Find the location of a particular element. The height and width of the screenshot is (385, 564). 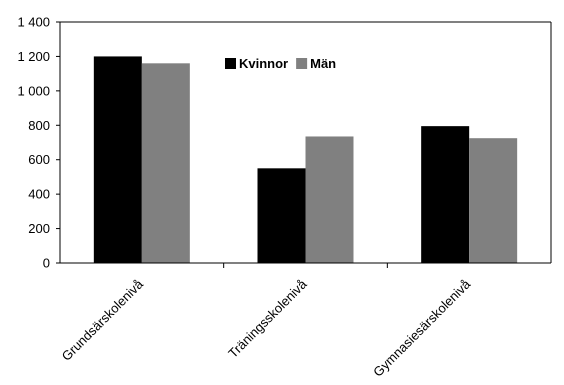

bar-män-2 is located at coordinates (493, 200).